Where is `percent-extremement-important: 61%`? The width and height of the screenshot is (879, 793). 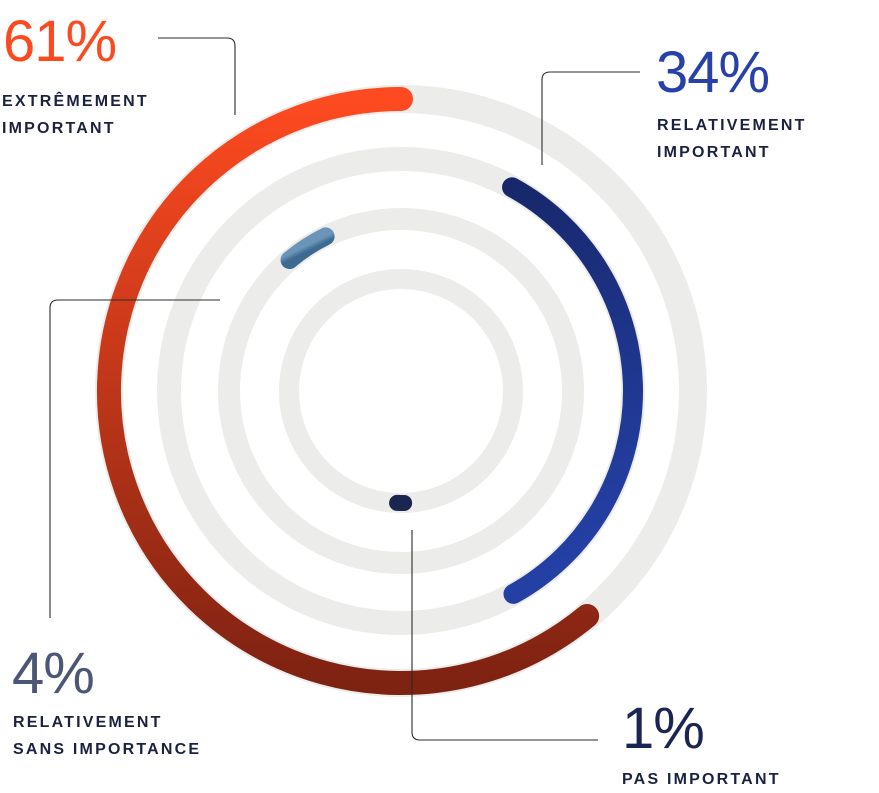
percent-extremement-important: 61% is located at coordinates (59, 42).